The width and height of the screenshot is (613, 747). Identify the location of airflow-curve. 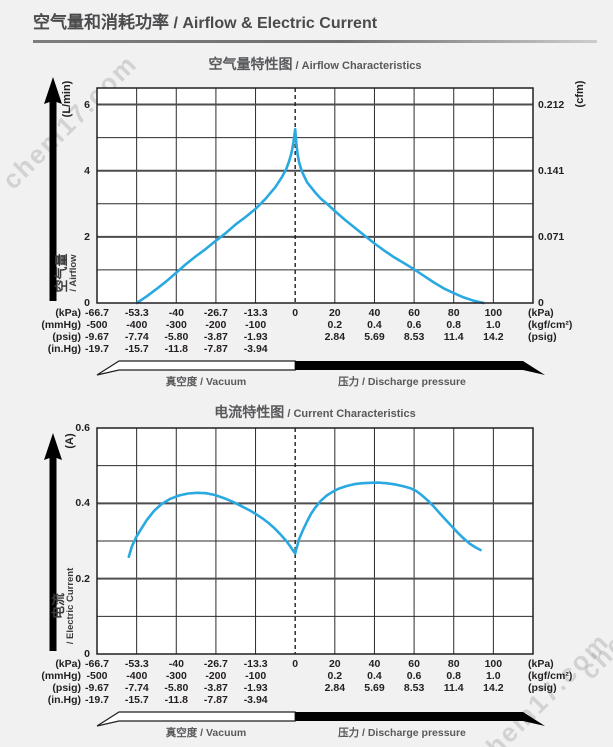
(310, 216).